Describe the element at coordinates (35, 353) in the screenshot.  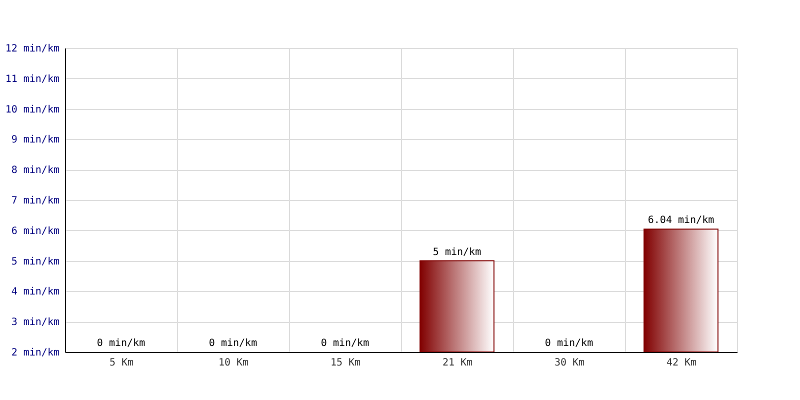
I see `y-tick-label: 2 min/km` at that location.